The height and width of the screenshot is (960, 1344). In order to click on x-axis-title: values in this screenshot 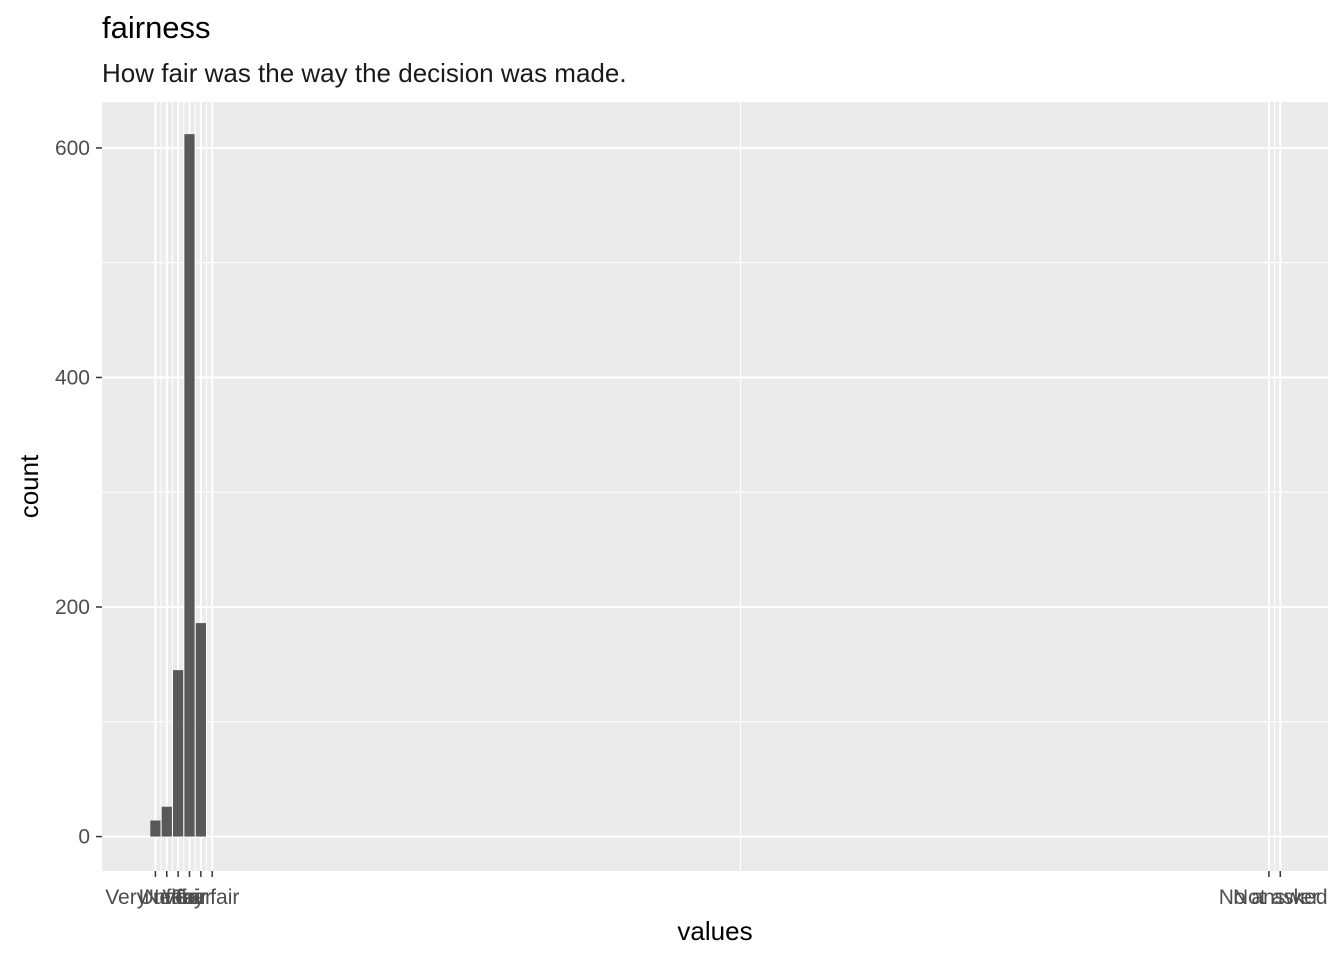, I will do `click(714, 931)`.